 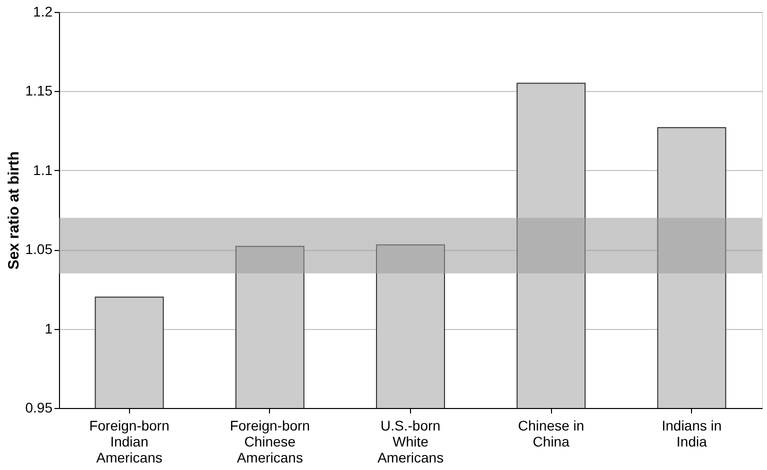 What do you see at coordinates (13, 210) in the screenshot?
I see `y-axis-title: Sex ratio at birth` at bounding box center [13, 210].